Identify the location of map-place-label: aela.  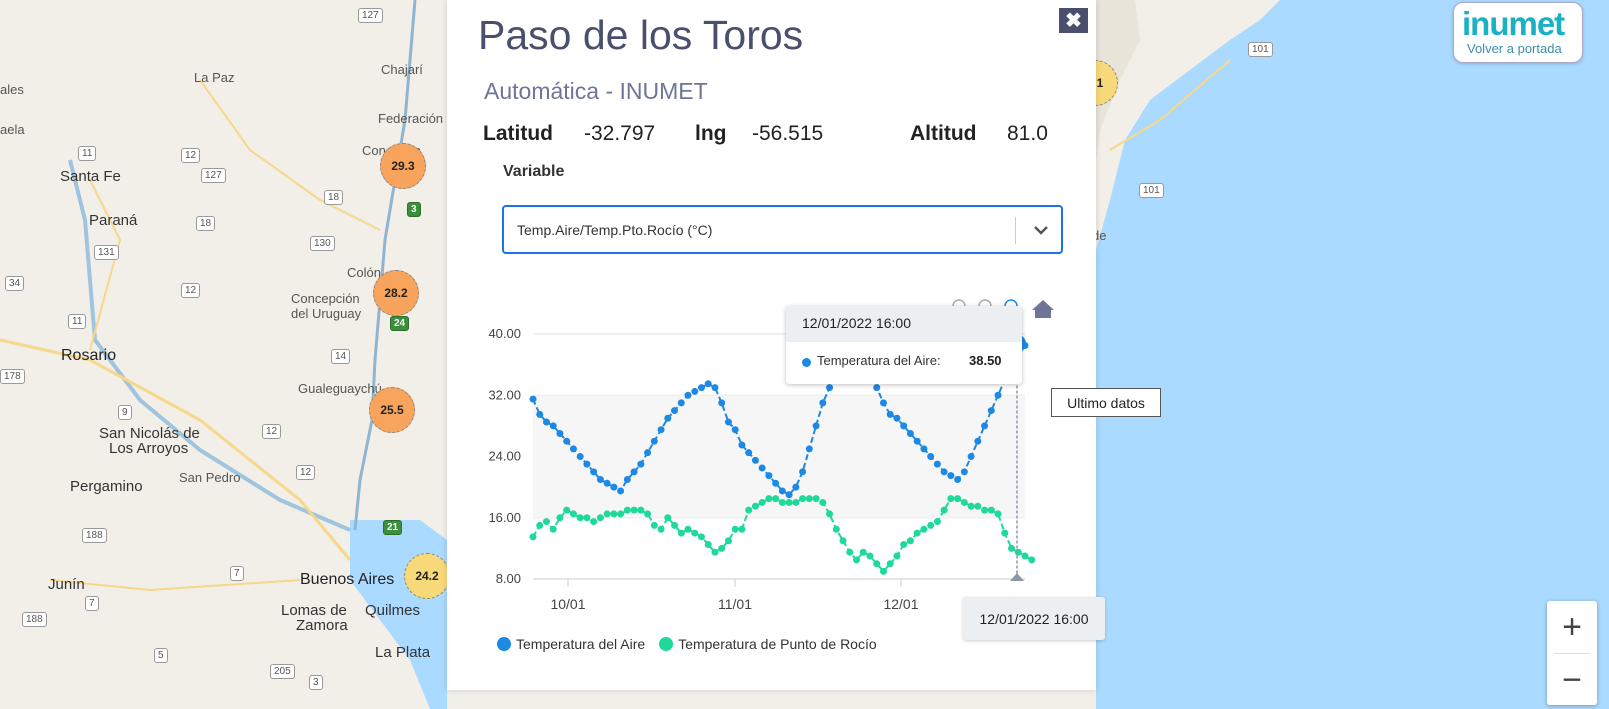
(12, 129).